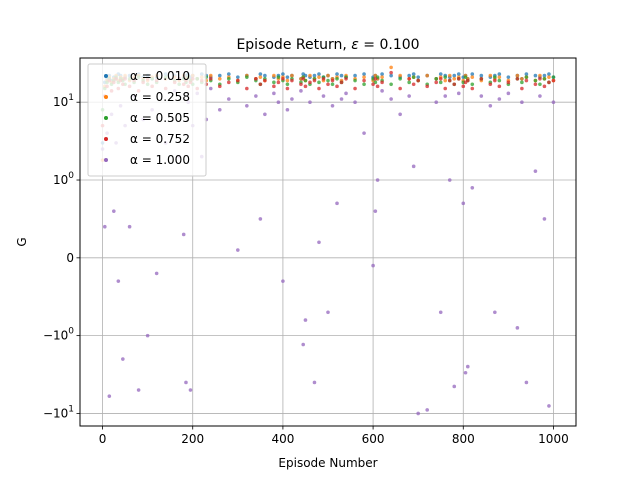  What do you see at coordinates (160, 160) in the screenshot?
I see `legend-label: α = 1.000` at bounding box center [160, 160].